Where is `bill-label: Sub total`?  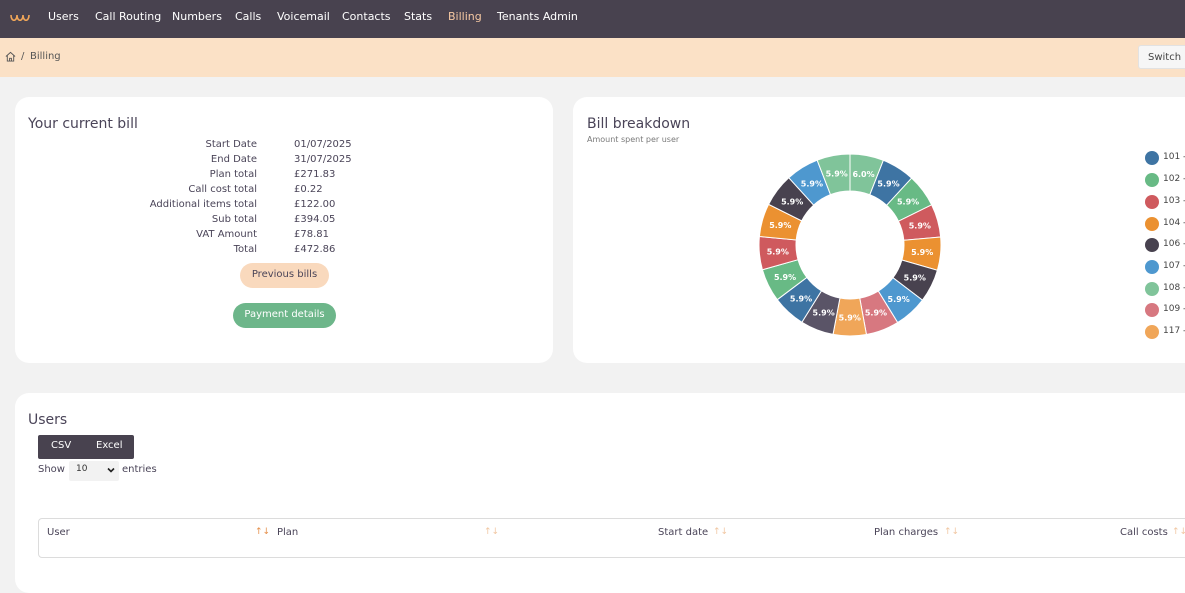
bill-label: Sub total is located at coordinates (234, 219).